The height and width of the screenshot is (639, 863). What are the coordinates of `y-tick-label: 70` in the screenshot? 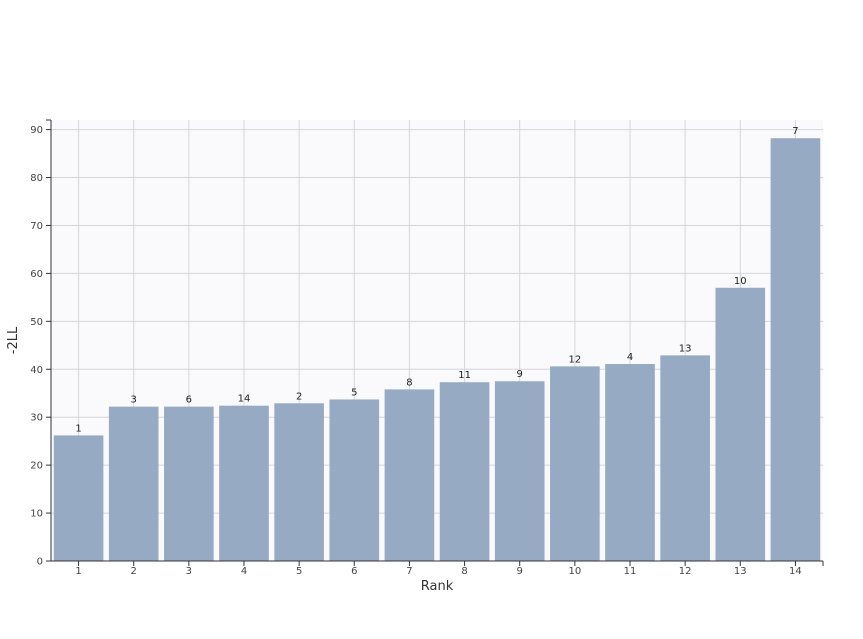 It's located at (36, 226).